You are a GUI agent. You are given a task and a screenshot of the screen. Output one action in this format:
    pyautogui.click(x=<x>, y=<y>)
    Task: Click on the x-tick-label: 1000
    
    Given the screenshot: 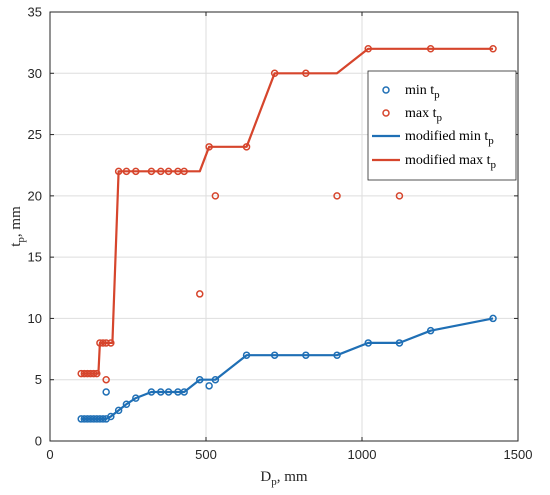 What is the action you would take?
    pyautogui.click(x=362, y=454)
    